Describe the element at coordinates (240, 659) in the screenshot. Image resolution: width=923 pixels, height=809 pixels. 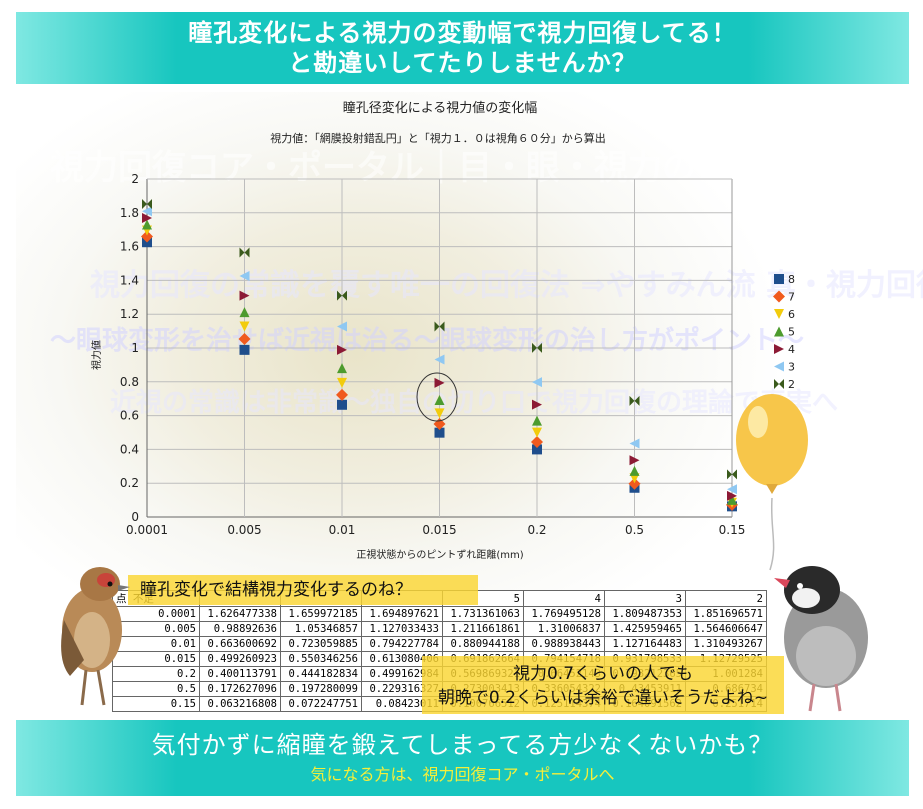
I see `table-cell: 0.499260923` at that location.